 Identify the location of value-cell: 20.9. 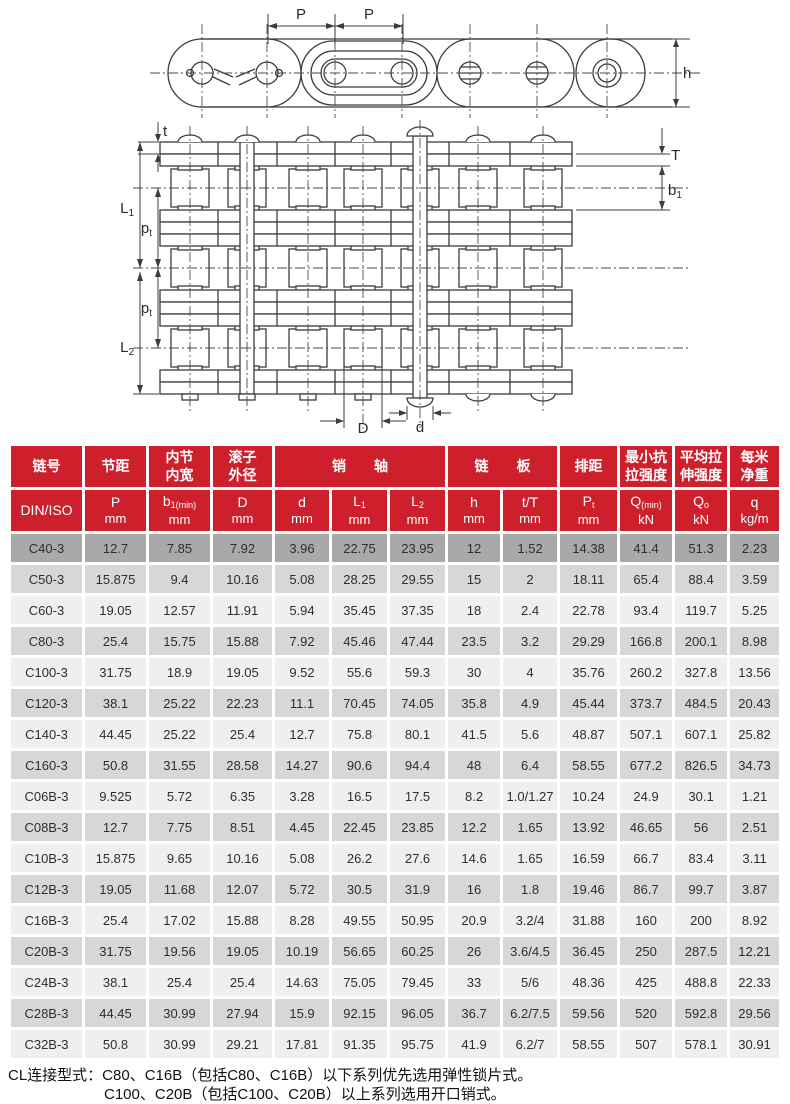
(474, 920).